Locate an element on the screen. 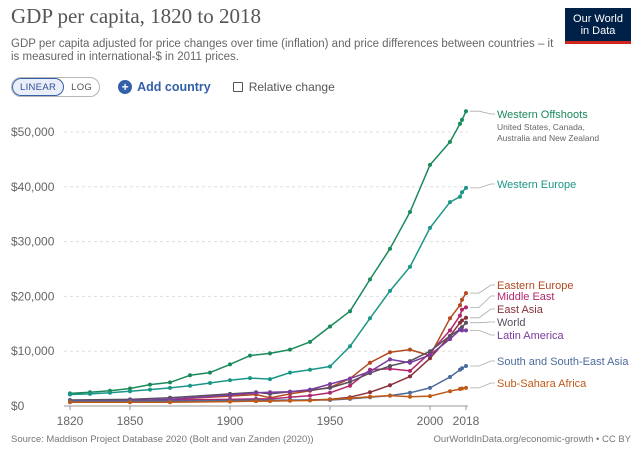 The image size is (642, 455). x-tick-label: 2018 is located at coordinates (466, 421).